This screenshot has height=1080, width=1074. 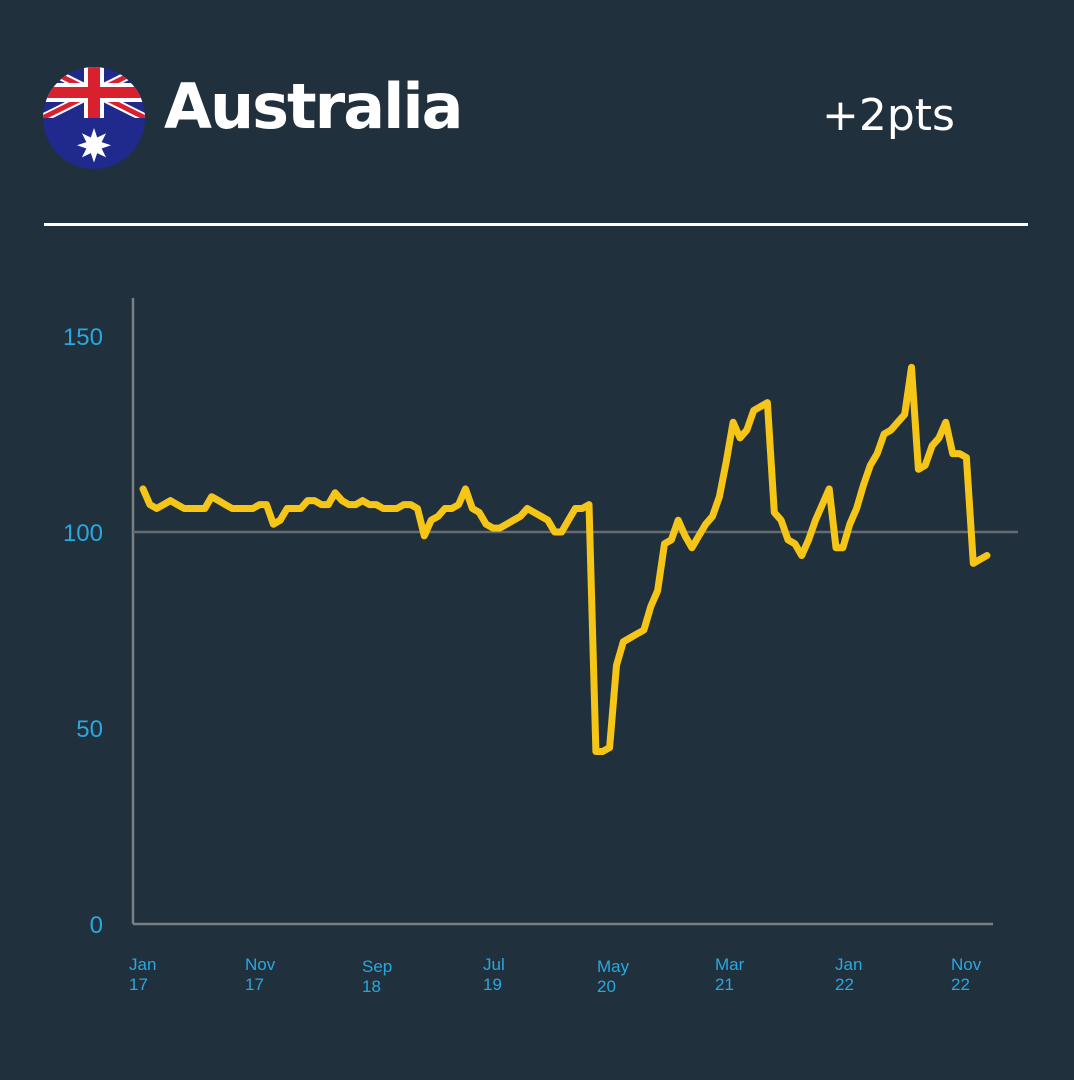 What do you see at coordinates (371, 986) in the screenshot?
I see `x-tick-year: 18` at bounding box center [371, 986].